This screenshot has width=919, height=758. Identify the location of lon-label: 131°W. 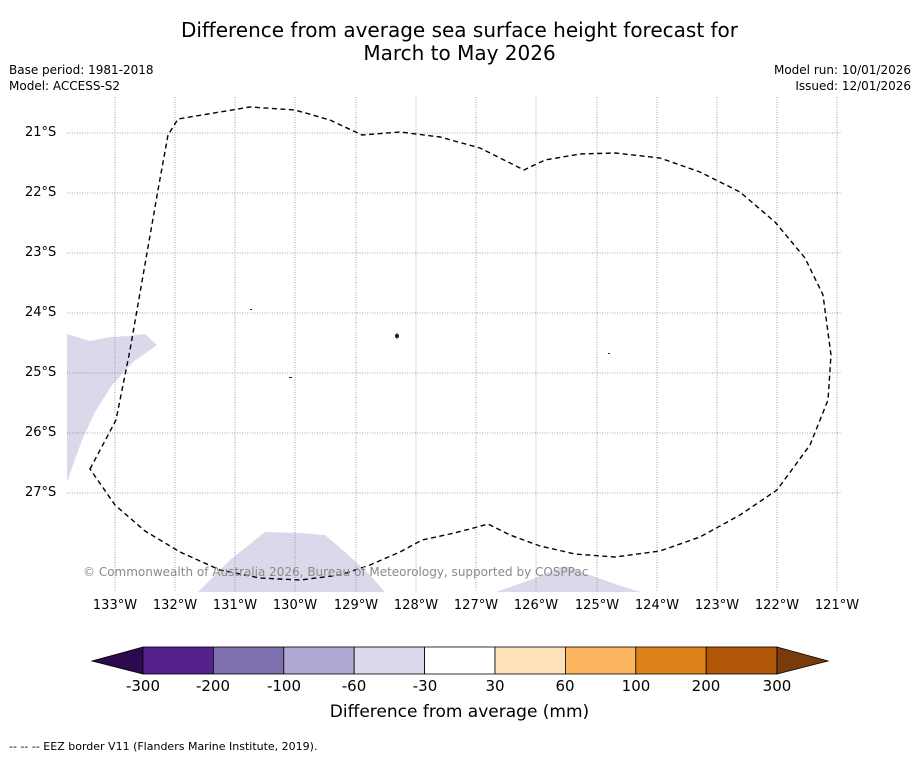
(235, 605).